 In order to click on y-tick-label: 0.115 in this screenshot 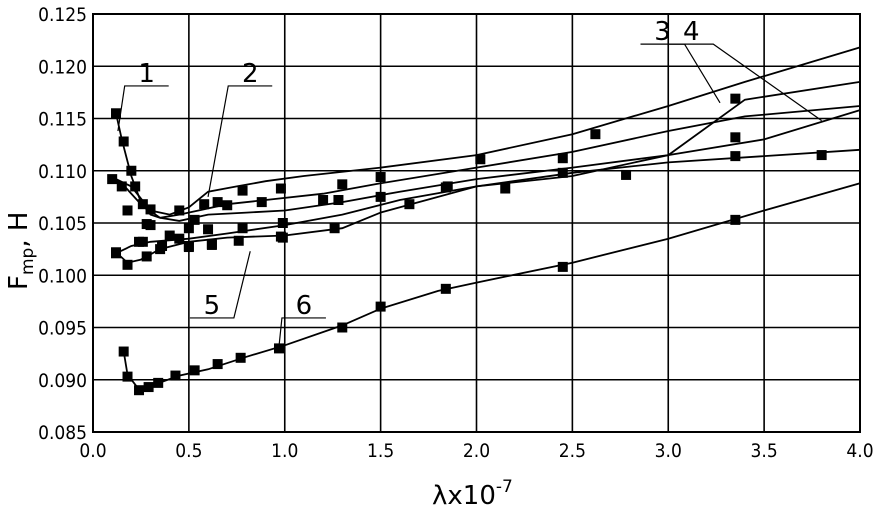, I will do `click(62, 120)`.